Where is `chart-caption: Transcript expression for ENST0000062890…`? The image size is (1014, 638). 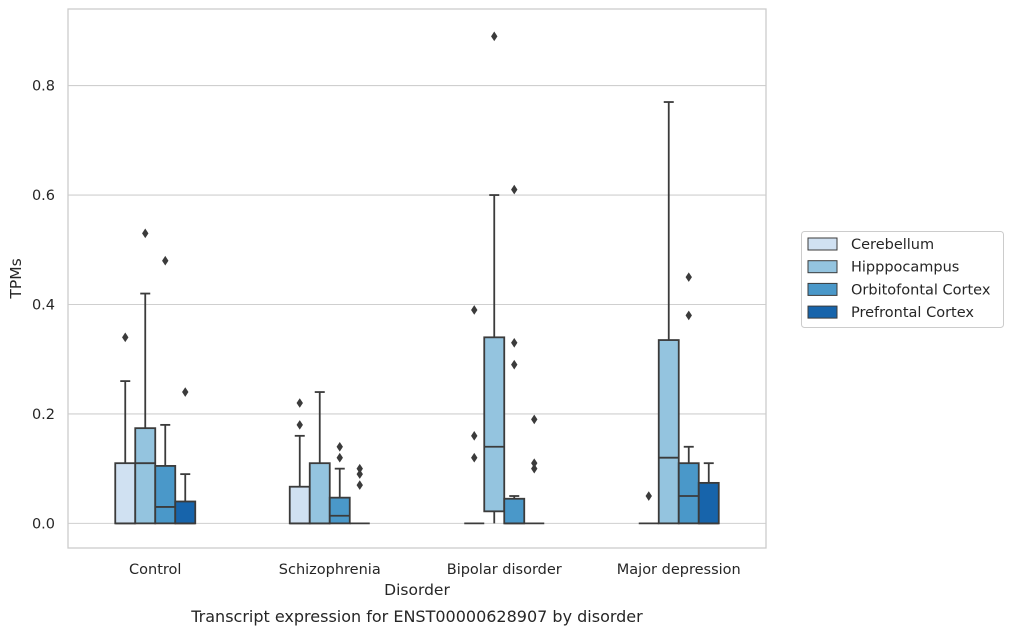 chart-caption: Transcript expression for ENST0000062890… is located at coordinates (416, 616).